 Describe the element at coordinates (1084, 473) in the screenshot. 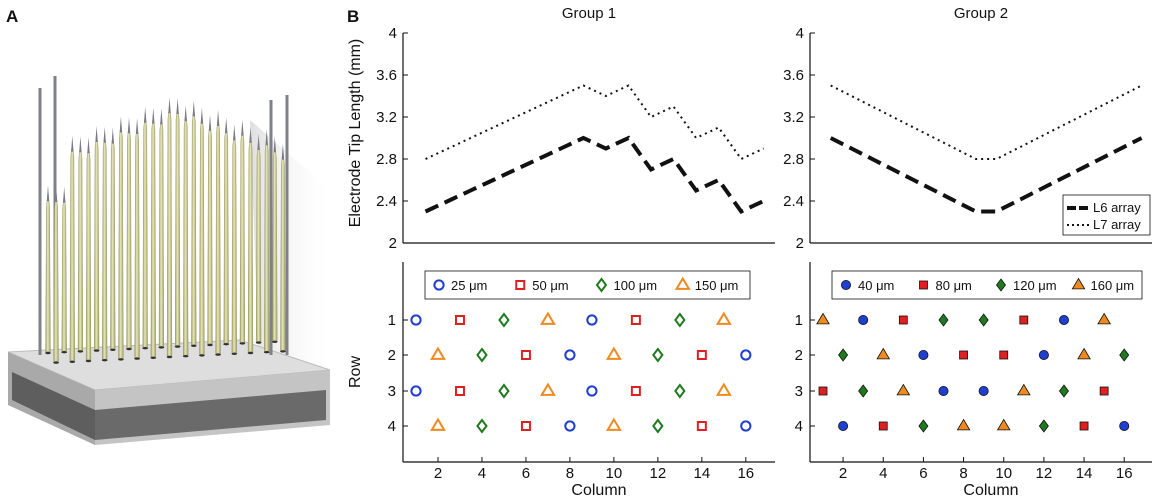

I see `column-tick-label: 14` at that location.